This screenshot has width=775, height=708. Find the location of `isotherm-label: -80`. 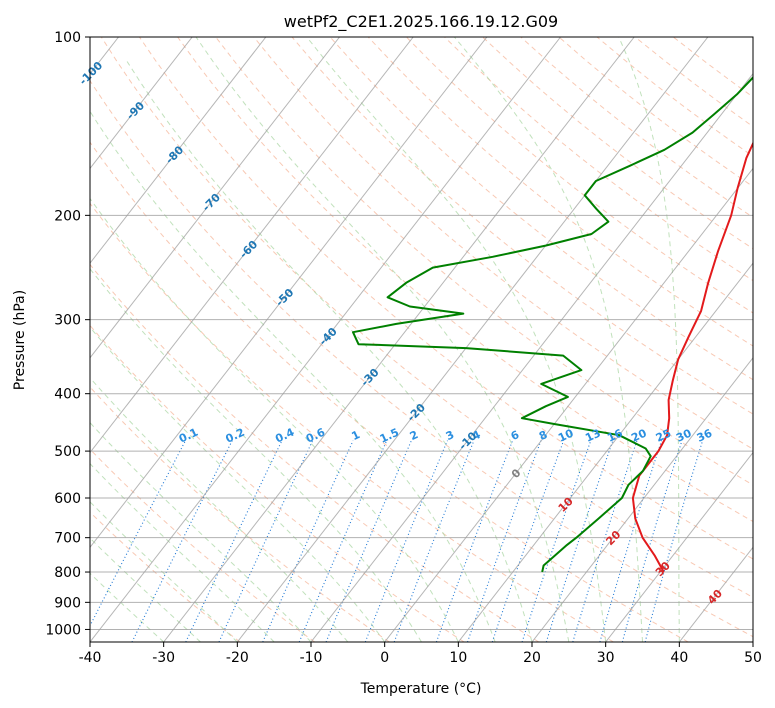

isotherm-label: -80 is located at coordinates (174, 154).